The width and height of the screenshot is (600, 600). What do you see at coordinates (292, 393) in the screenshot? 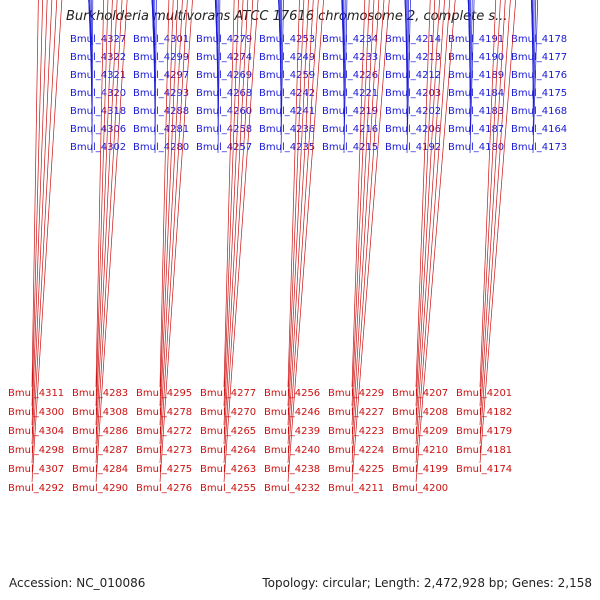
I see `reverse-gene-label: Bmul_4256` at bounding box center [292, 393].